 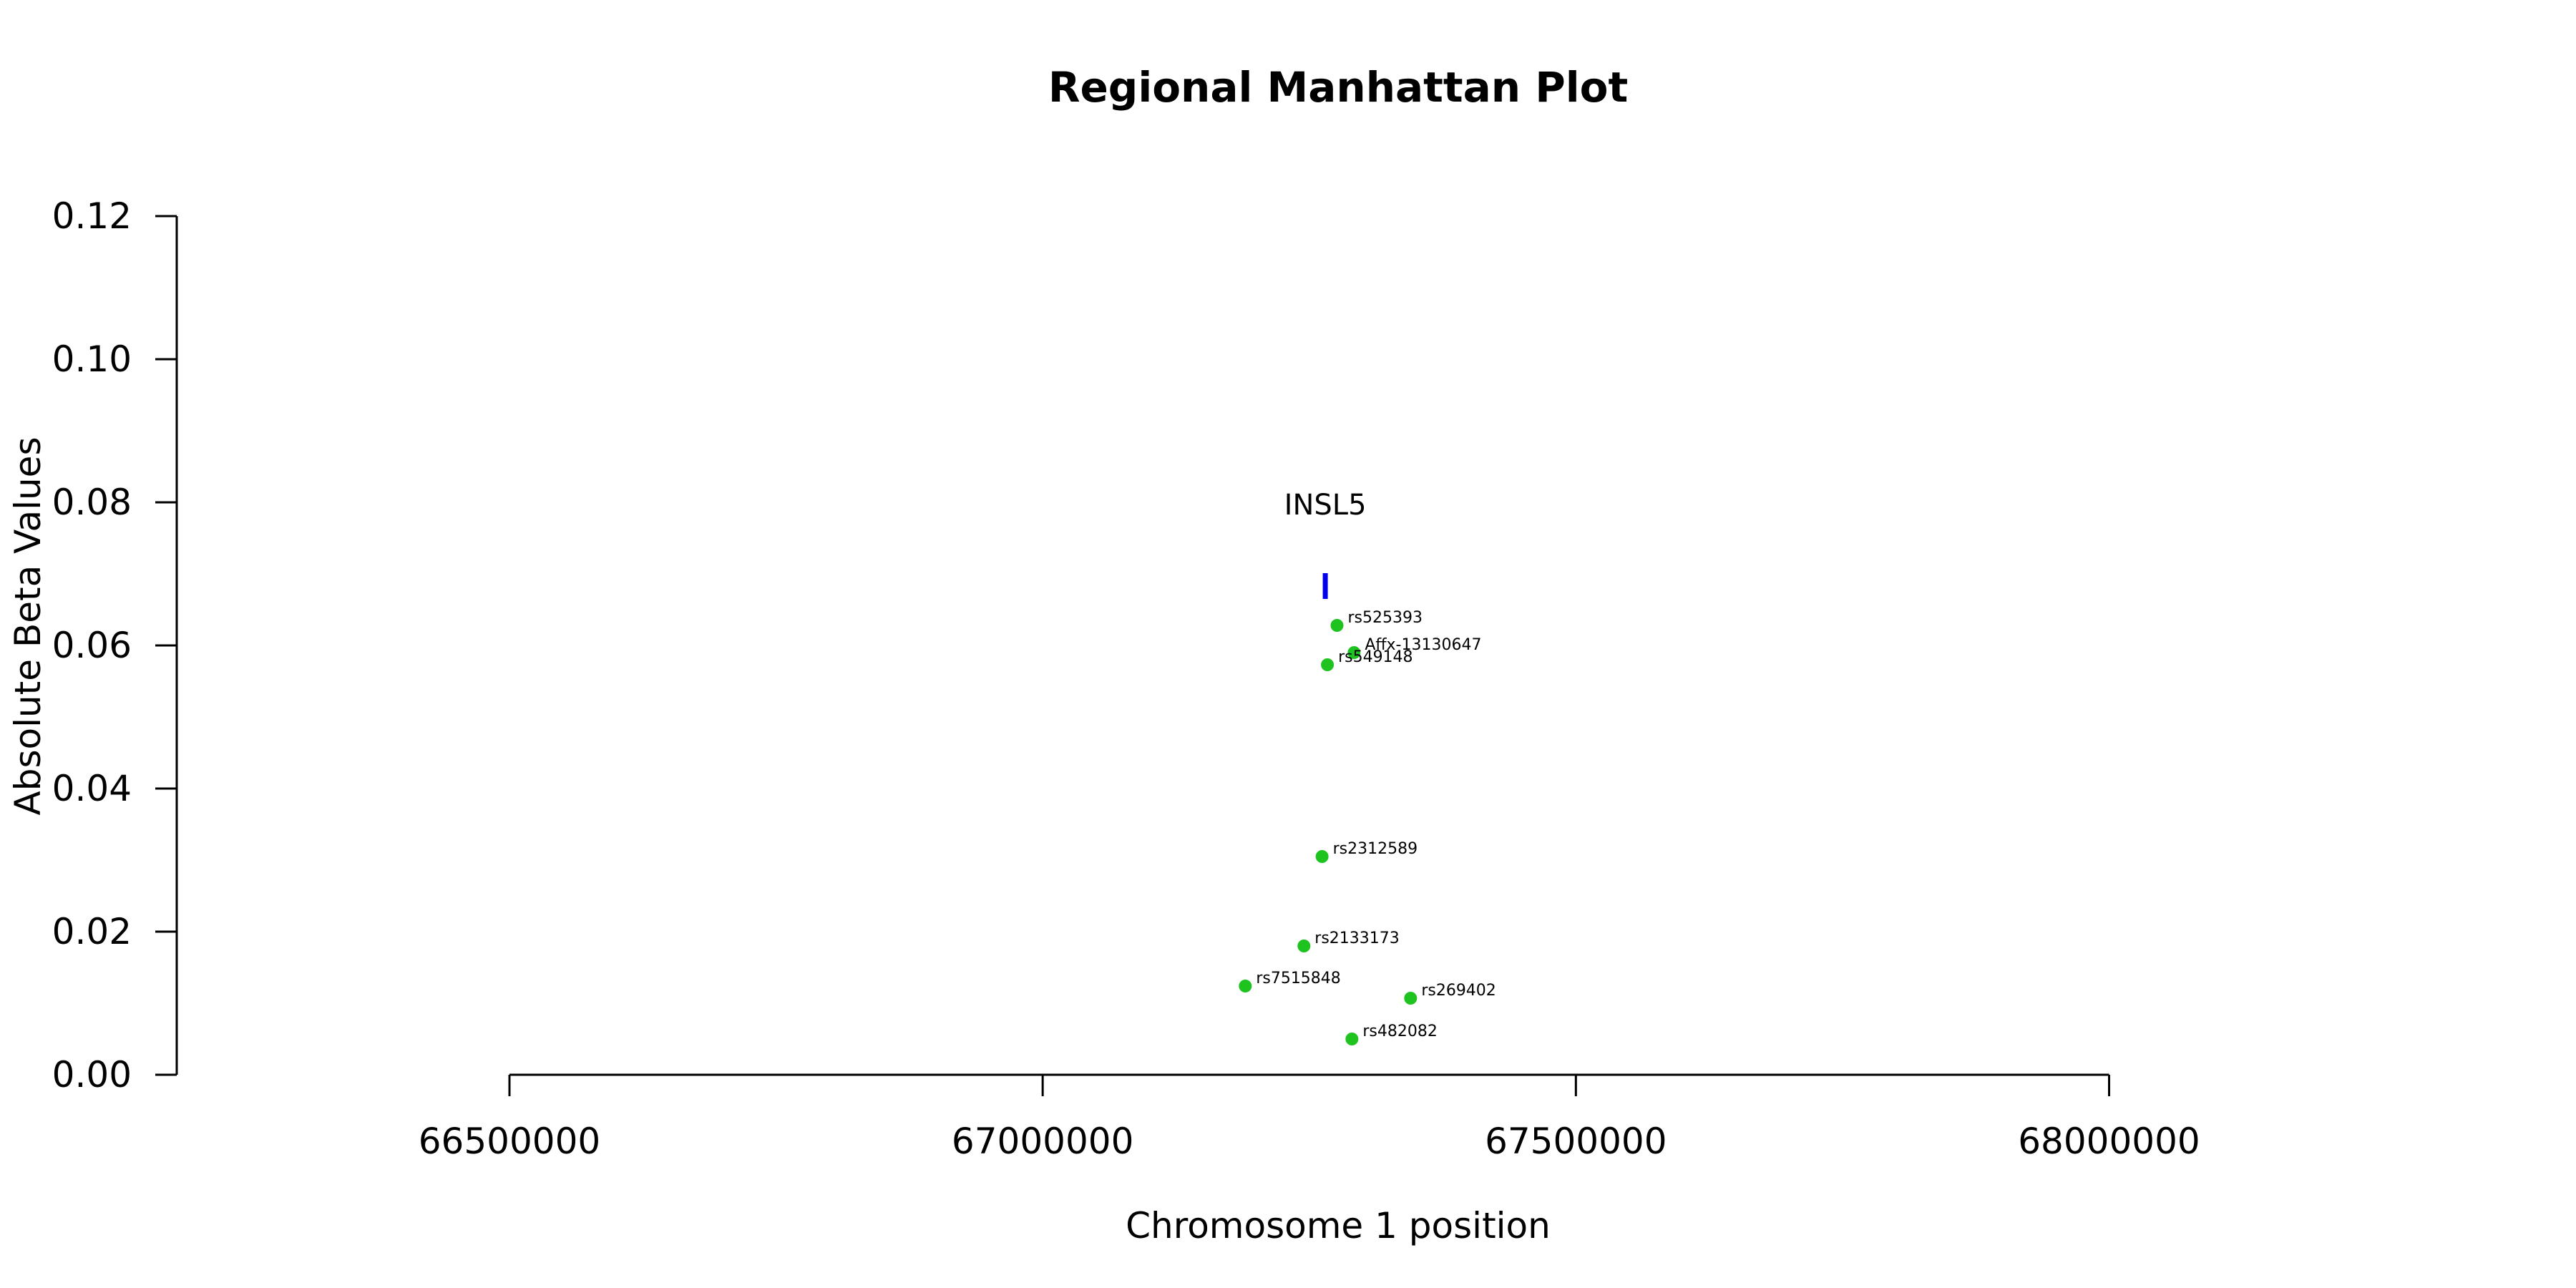 I want to click on y-tick-label: 0.12, so click(x=92, y=216).